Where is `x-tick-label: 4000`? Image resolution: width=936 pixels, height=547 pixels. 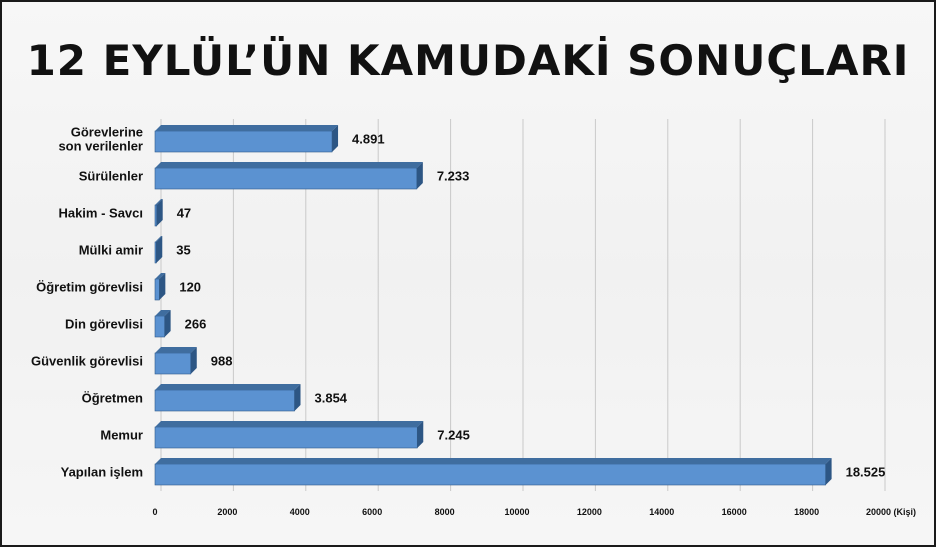
x-tick-label: 4000 is located at coordinates (300, 512).